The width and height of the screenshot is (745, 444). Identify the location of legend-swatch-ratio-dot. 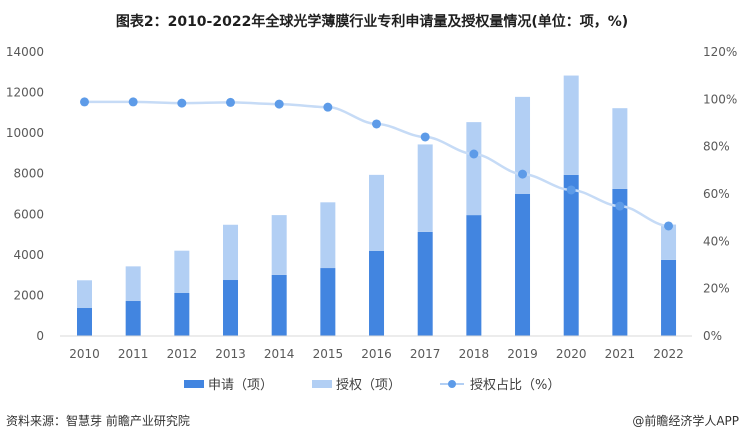
(452, 384).